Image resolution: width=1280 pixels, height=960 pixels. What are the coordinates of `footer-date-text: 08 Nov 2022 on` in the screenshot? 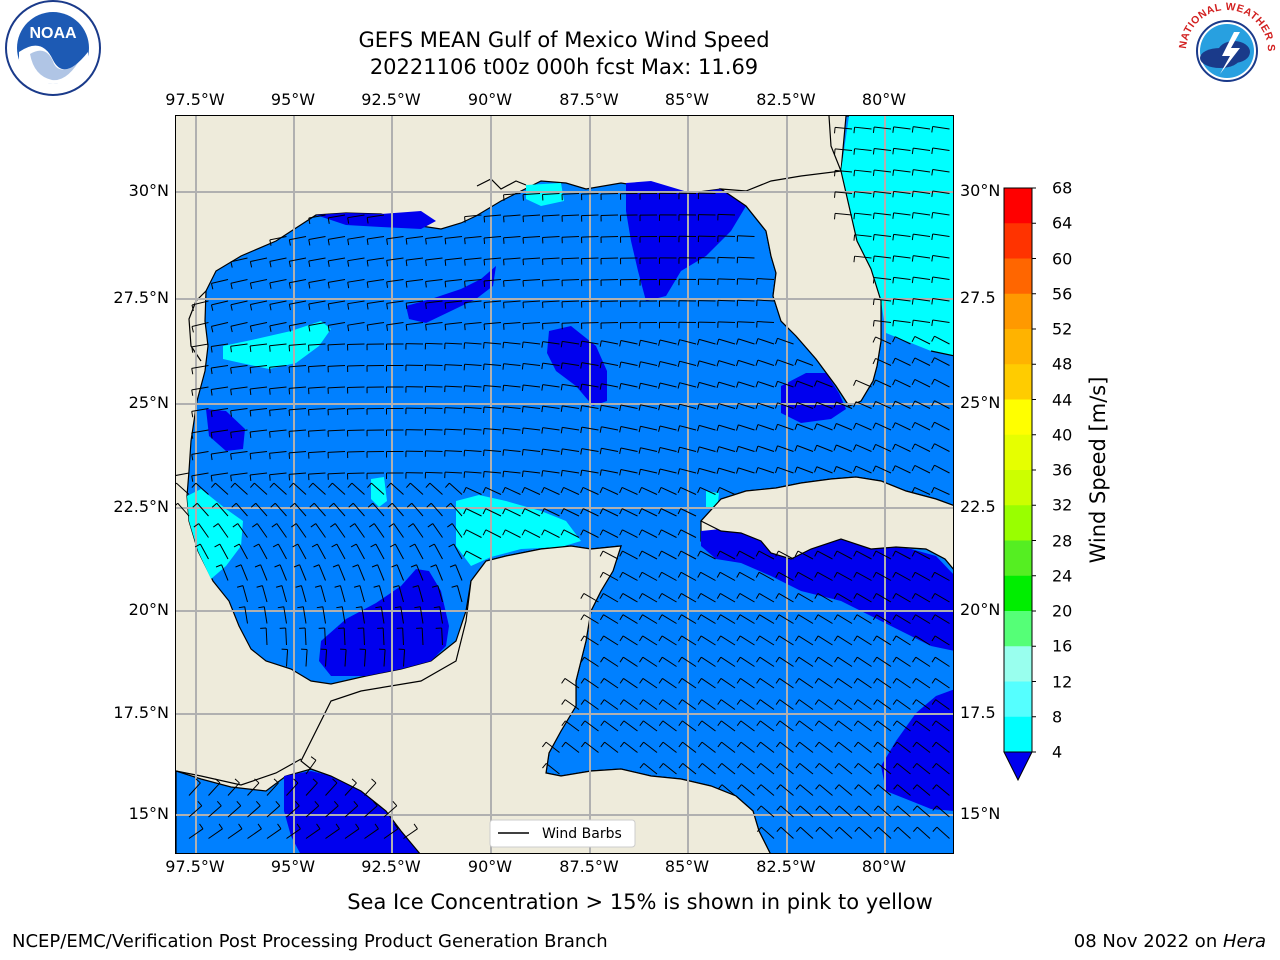 It's located at (1148, 941).